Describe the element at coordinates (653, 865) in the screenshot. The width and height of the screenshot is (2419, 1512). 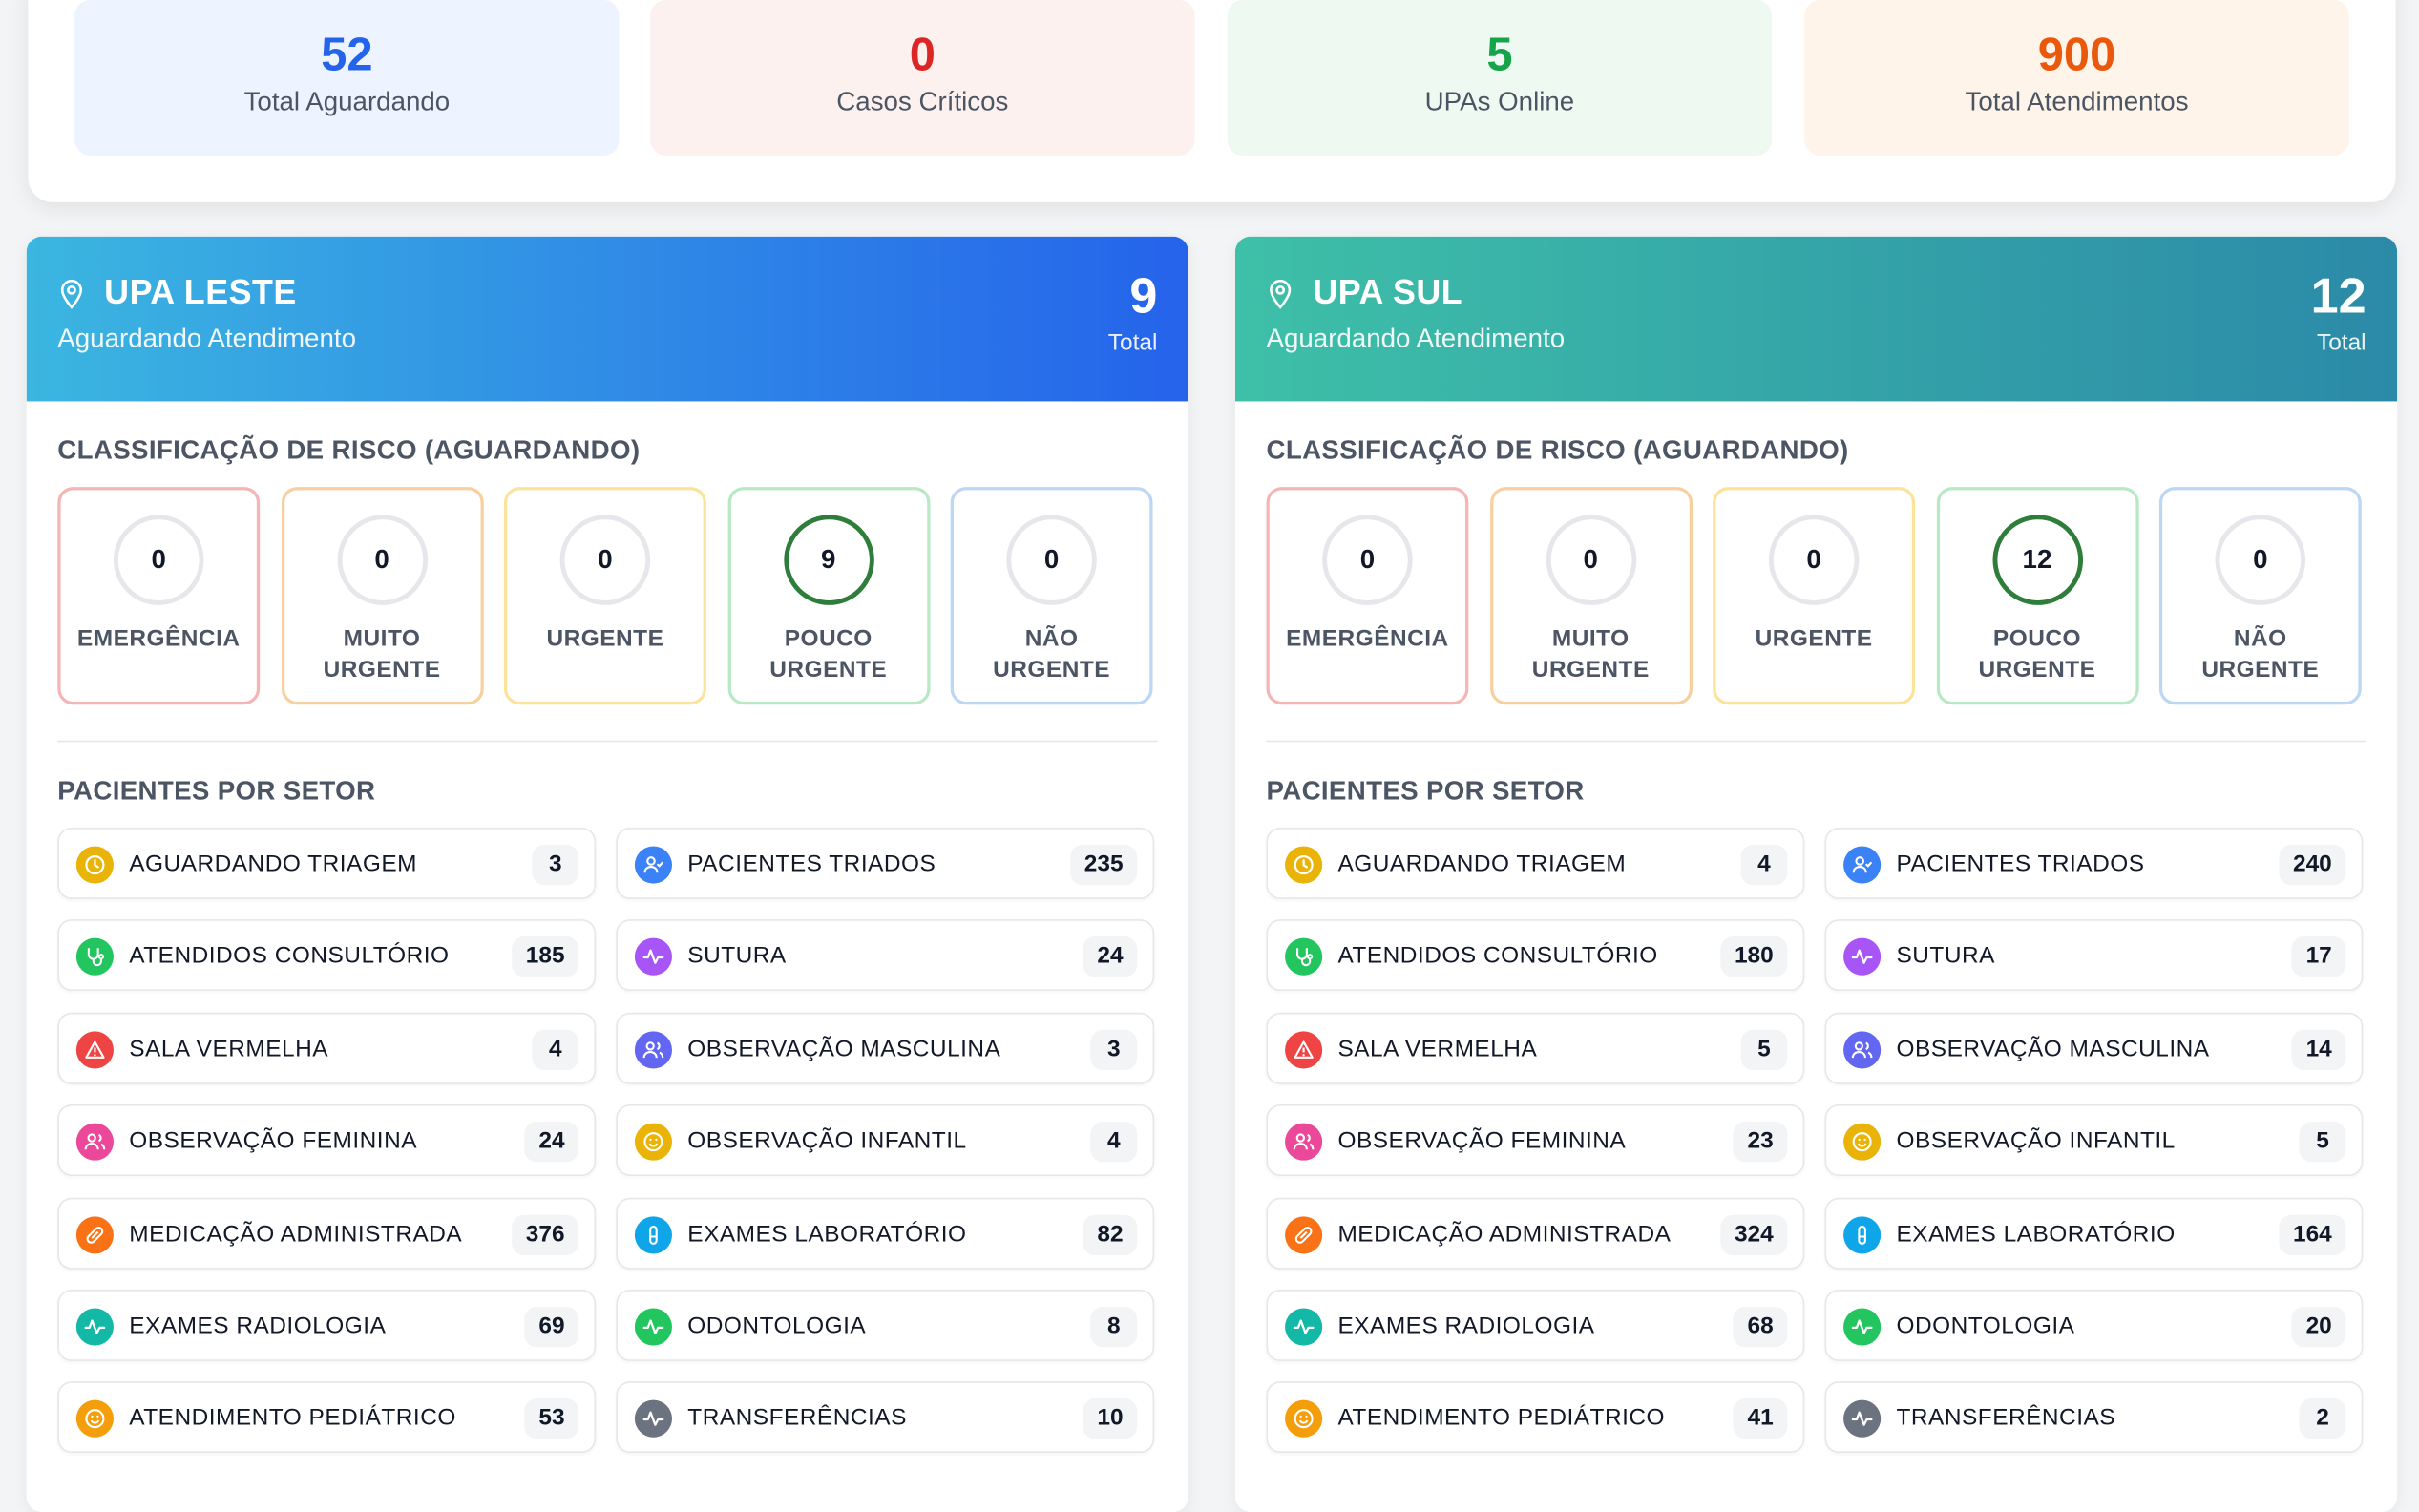
I see `user-check-icon` at that location.